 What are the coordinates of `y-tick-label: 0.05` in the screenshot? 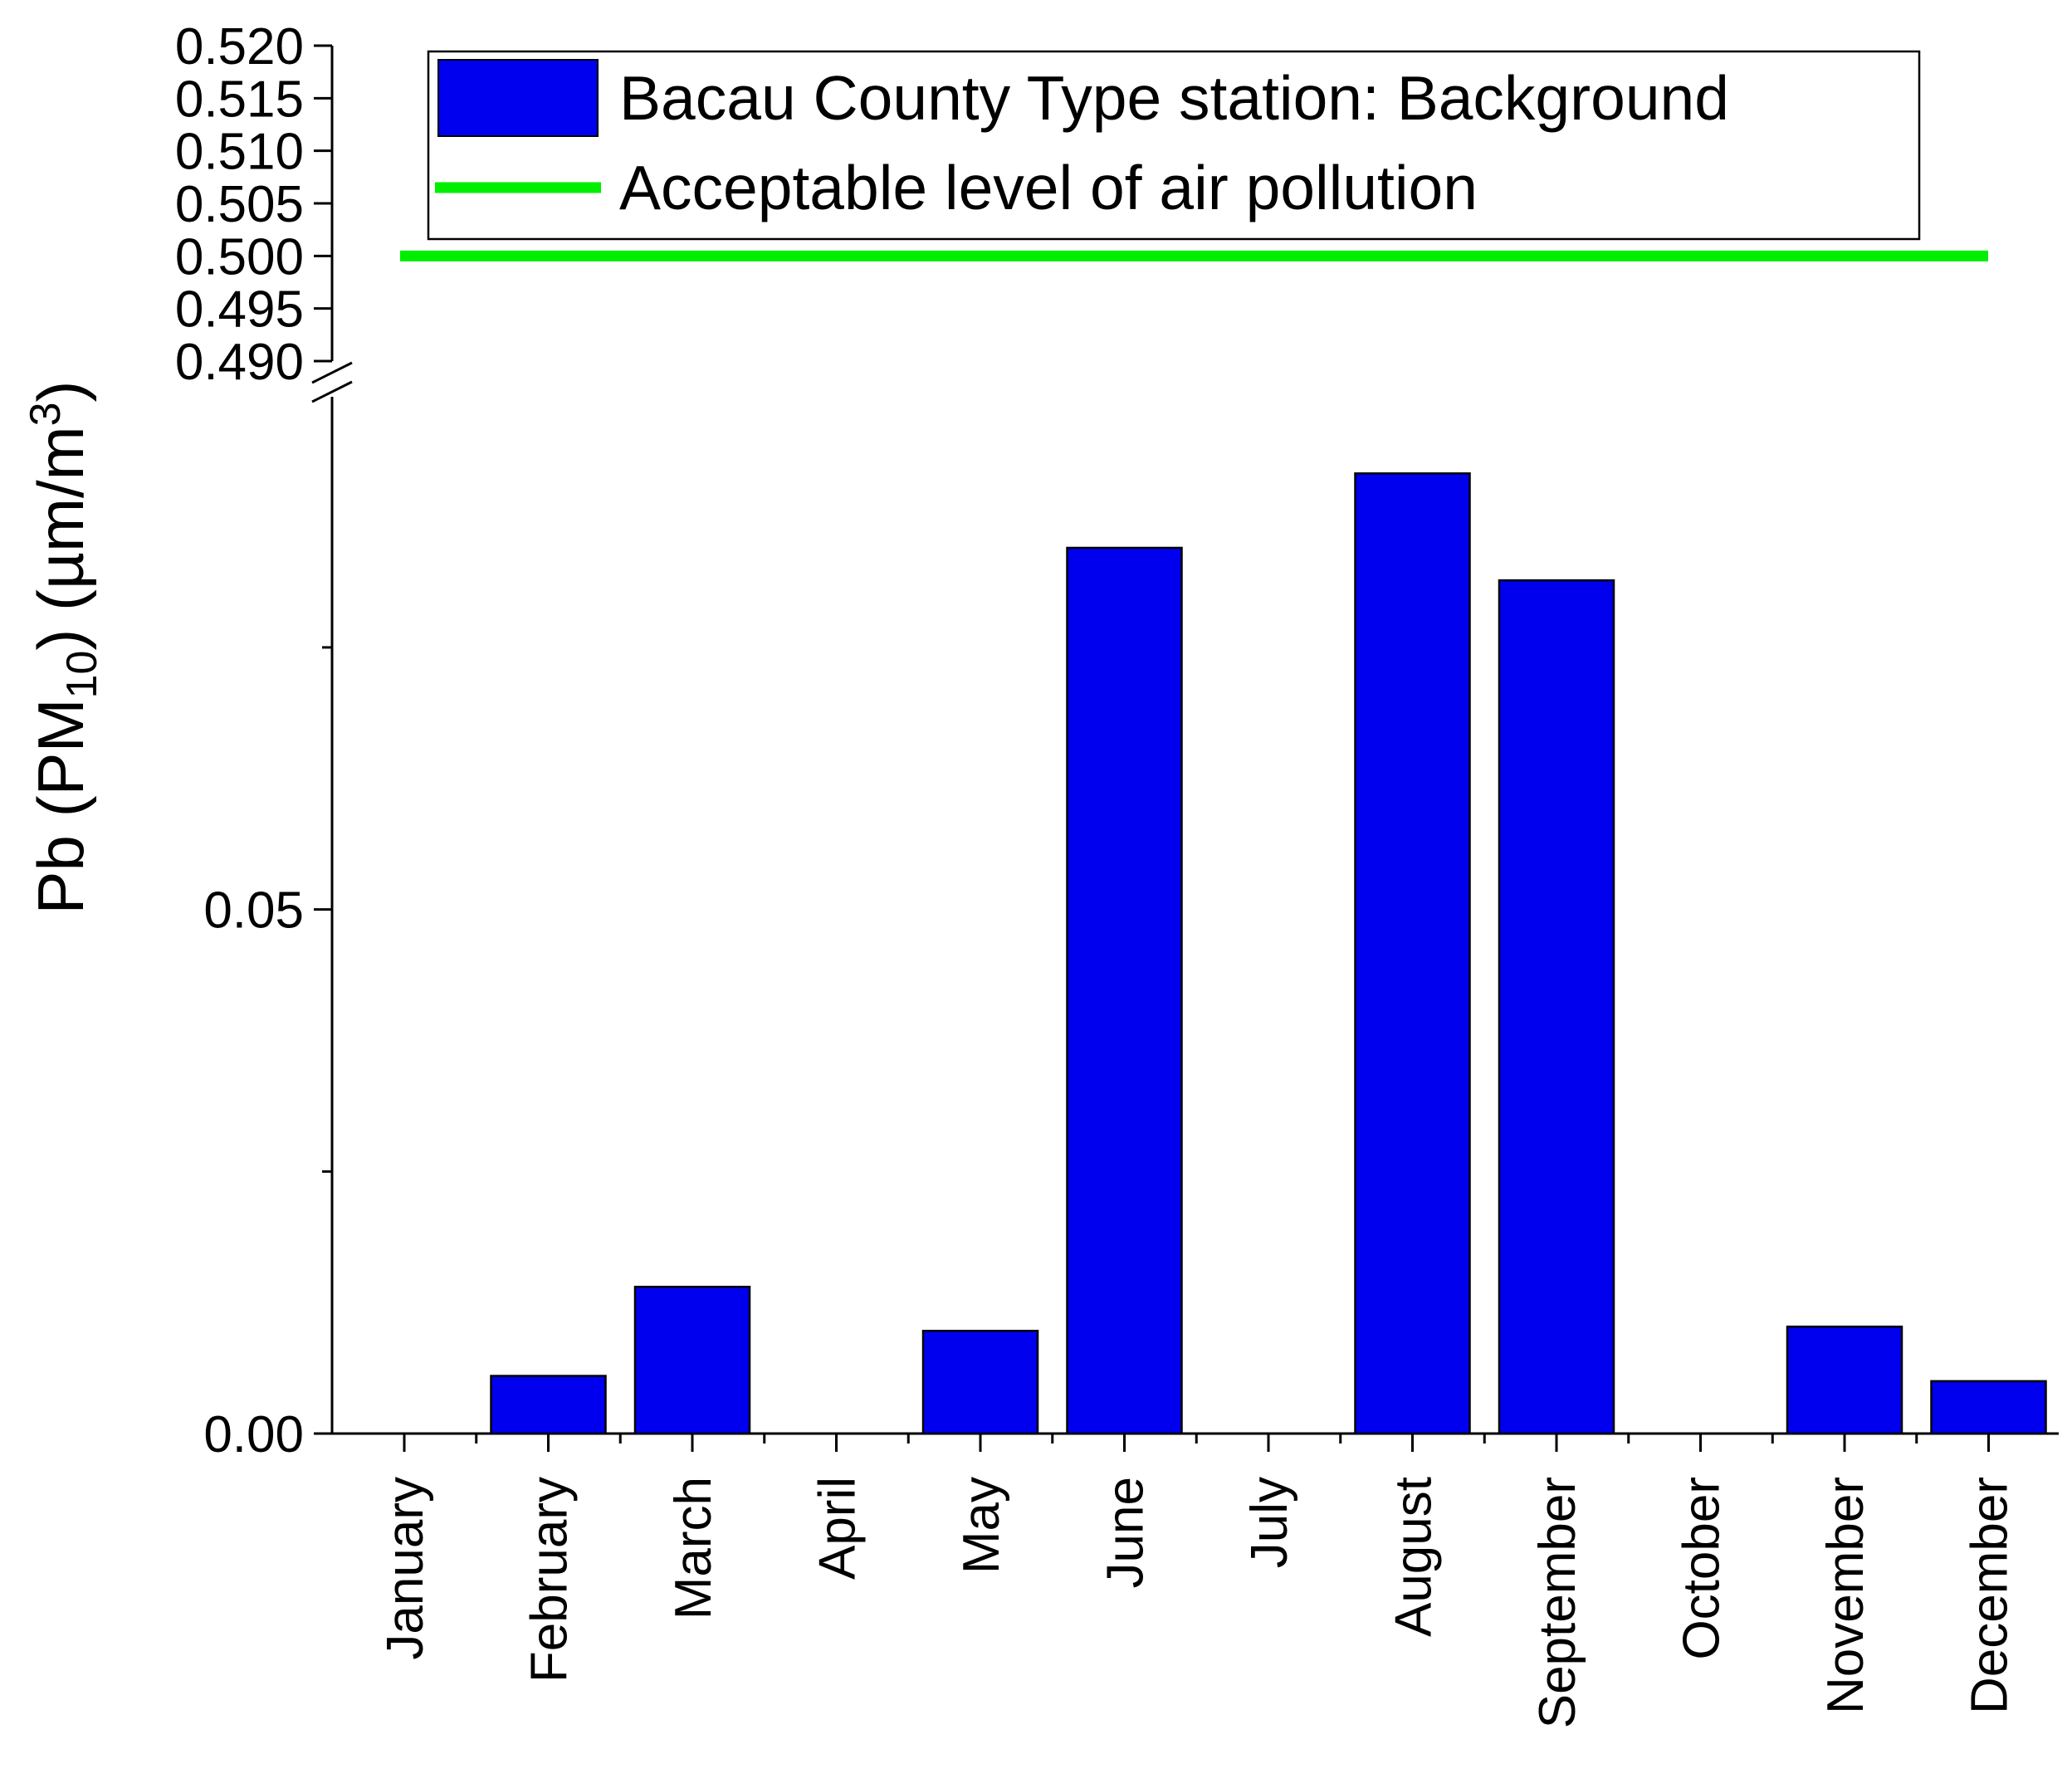 It's located at (254, 911).